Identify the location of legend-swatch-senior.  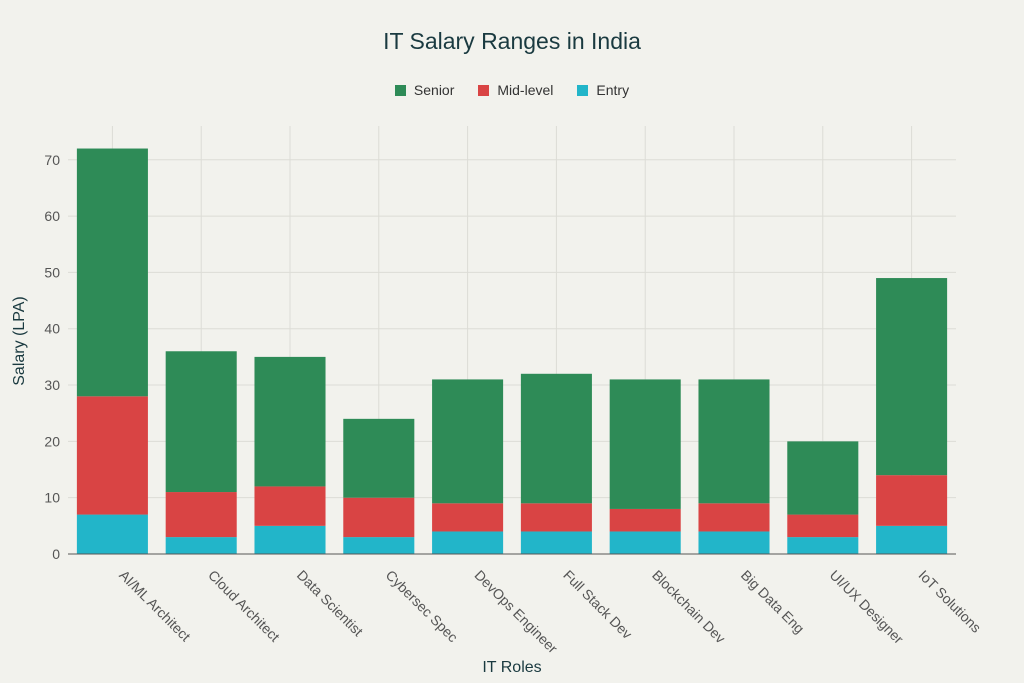
(400, 90).